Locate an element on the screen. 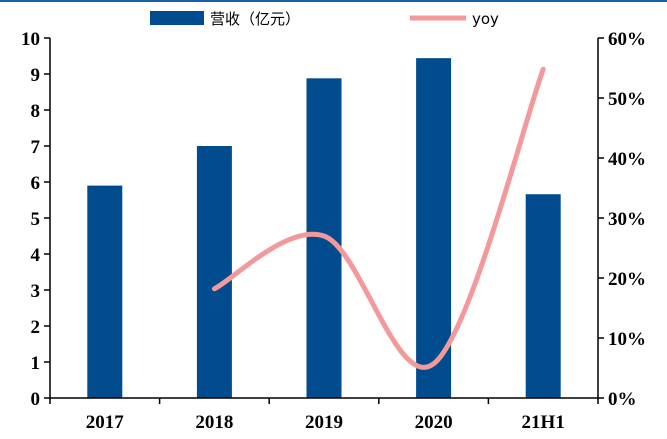  left-tick-label: 6 is located at coordinates (36, 183).